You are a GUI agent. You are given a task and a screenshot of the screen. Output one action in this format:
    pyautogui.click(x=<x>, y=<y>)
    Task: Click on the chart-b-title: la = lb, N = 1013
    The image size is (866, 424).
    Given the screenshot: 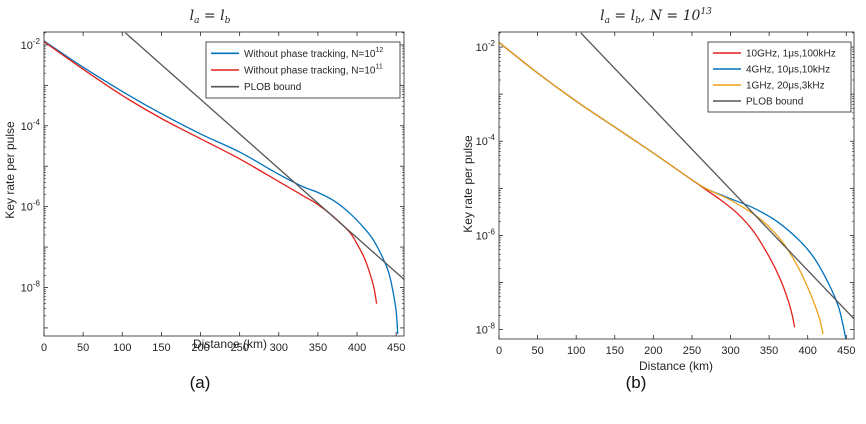 What is the action you would take?
    pyautogui.click(x=656, y=16)
    